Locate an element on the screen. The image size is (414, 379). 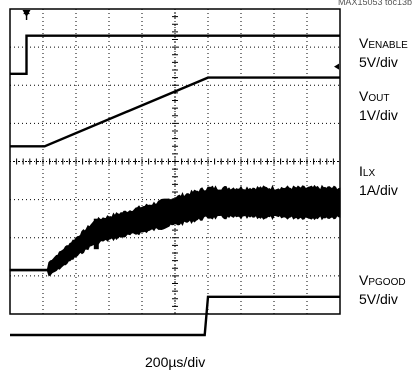
level-marker-icon is located at coordinates (336, 66).